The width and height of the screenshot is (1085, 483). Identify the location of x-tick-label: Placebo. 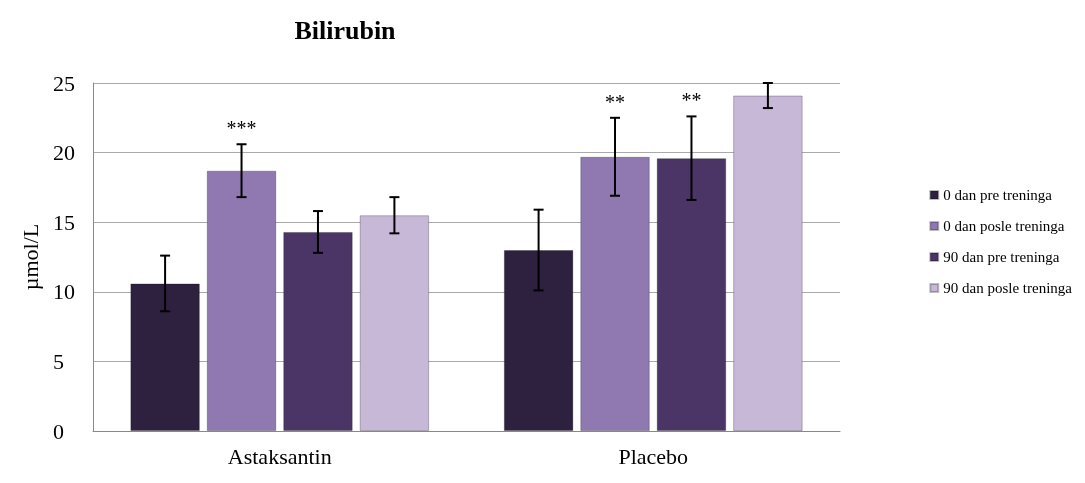
(653, 456).